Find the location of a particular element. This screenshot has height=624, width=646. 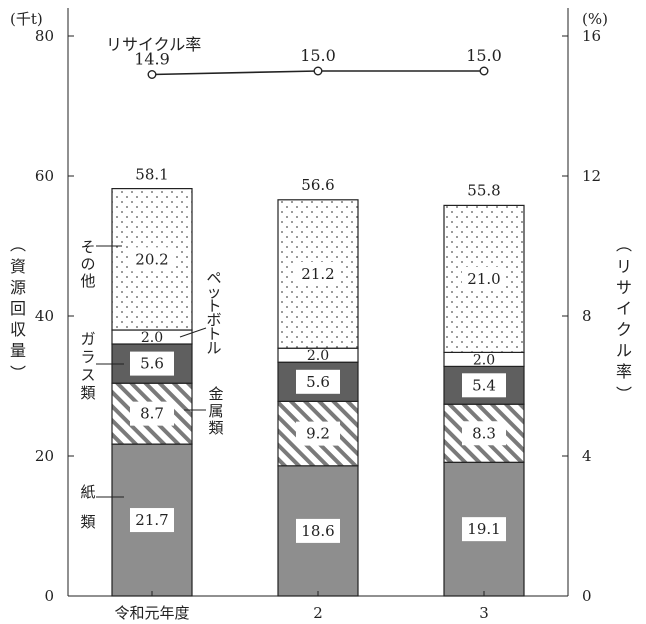

annotation-metal: 金 is located at coordinates (215, 394).